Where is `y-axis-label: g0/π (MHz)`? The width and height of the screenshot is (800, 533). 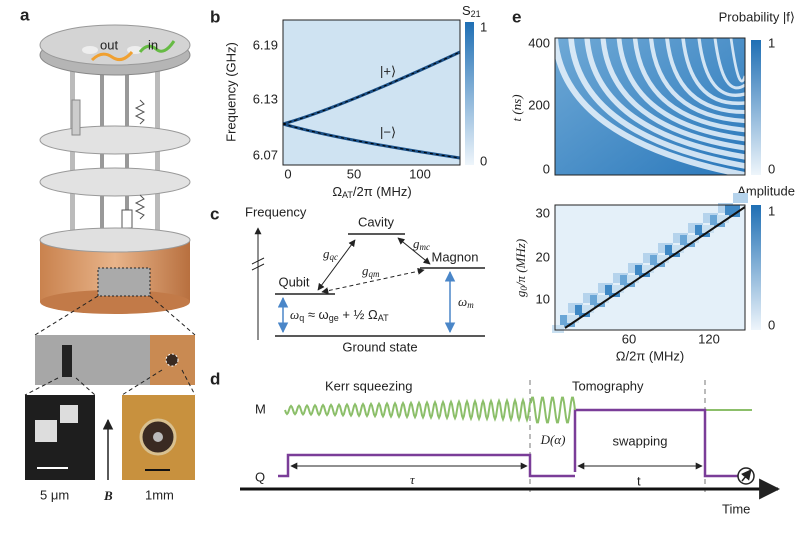
y-axis-label: g0/π (MHz) is located at coordinates (521, 268).